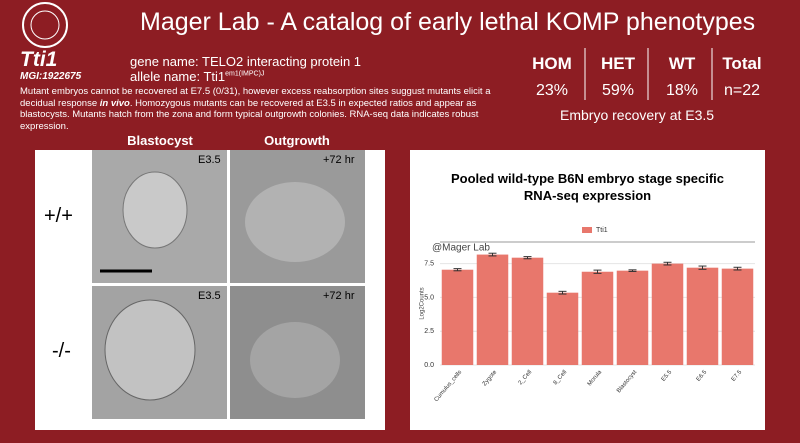 This screenshot has width=800, height=443. I want to click on stats-caption: Embryo recovery at E3.5, so click(637, 115).